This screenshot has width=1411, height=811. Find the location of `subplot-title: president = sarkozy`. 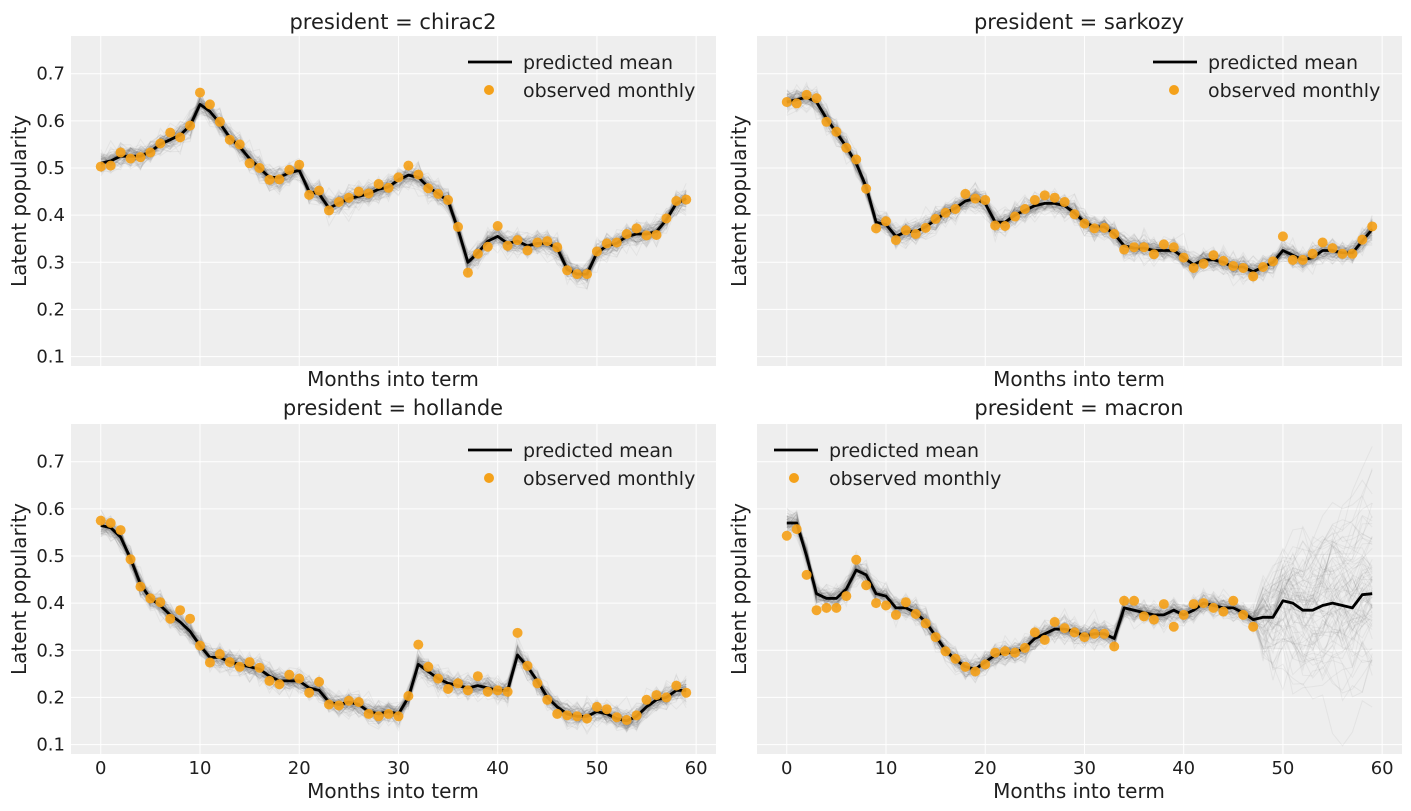

subplot-title: president = sarkozy is located at coordinates (1079, 22).